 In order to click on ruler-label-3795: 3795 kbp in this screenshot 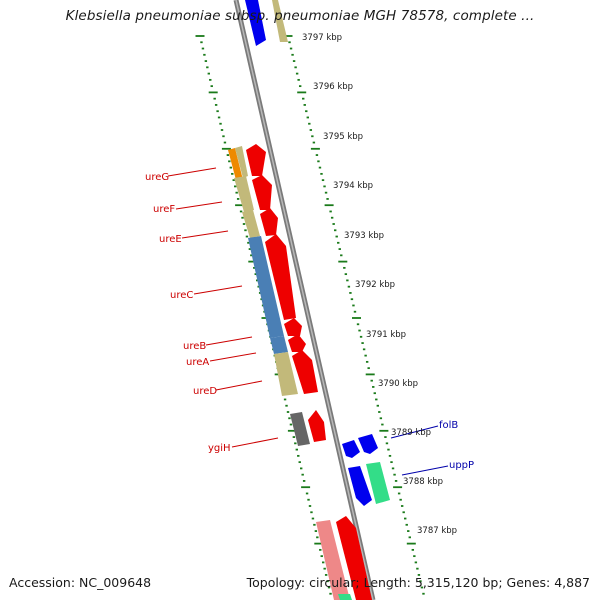, I will do `click(343, 137)`.